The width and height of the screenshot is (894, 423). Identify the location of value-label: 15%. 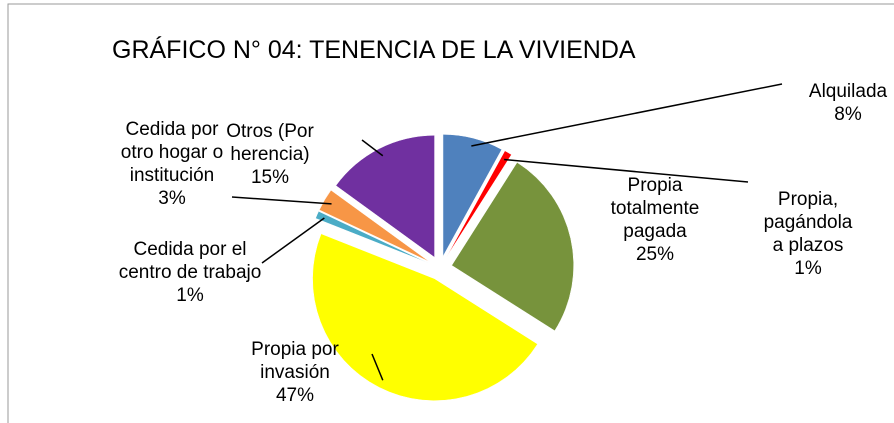
(270, 177).